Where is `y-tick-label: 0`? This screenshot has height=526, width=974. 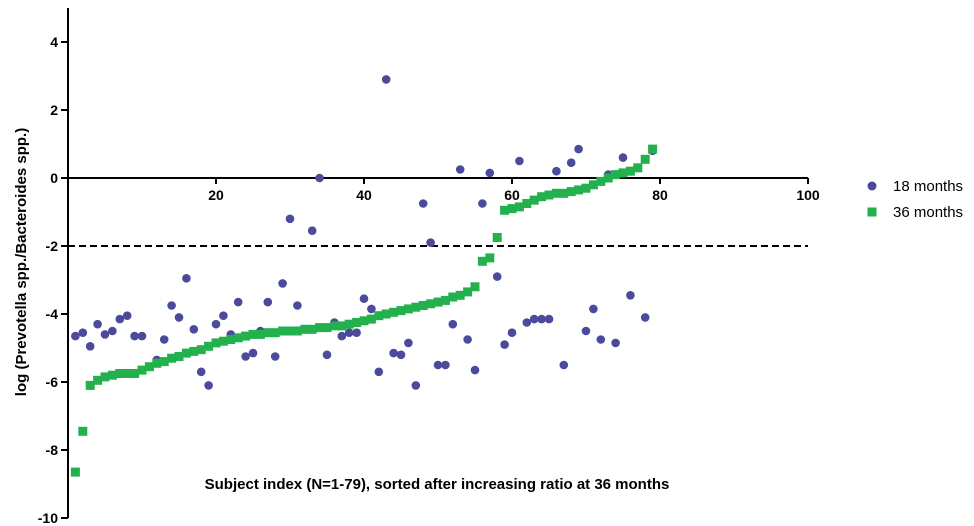 y-tick-label: 0 is located at coordinates (54, 178).